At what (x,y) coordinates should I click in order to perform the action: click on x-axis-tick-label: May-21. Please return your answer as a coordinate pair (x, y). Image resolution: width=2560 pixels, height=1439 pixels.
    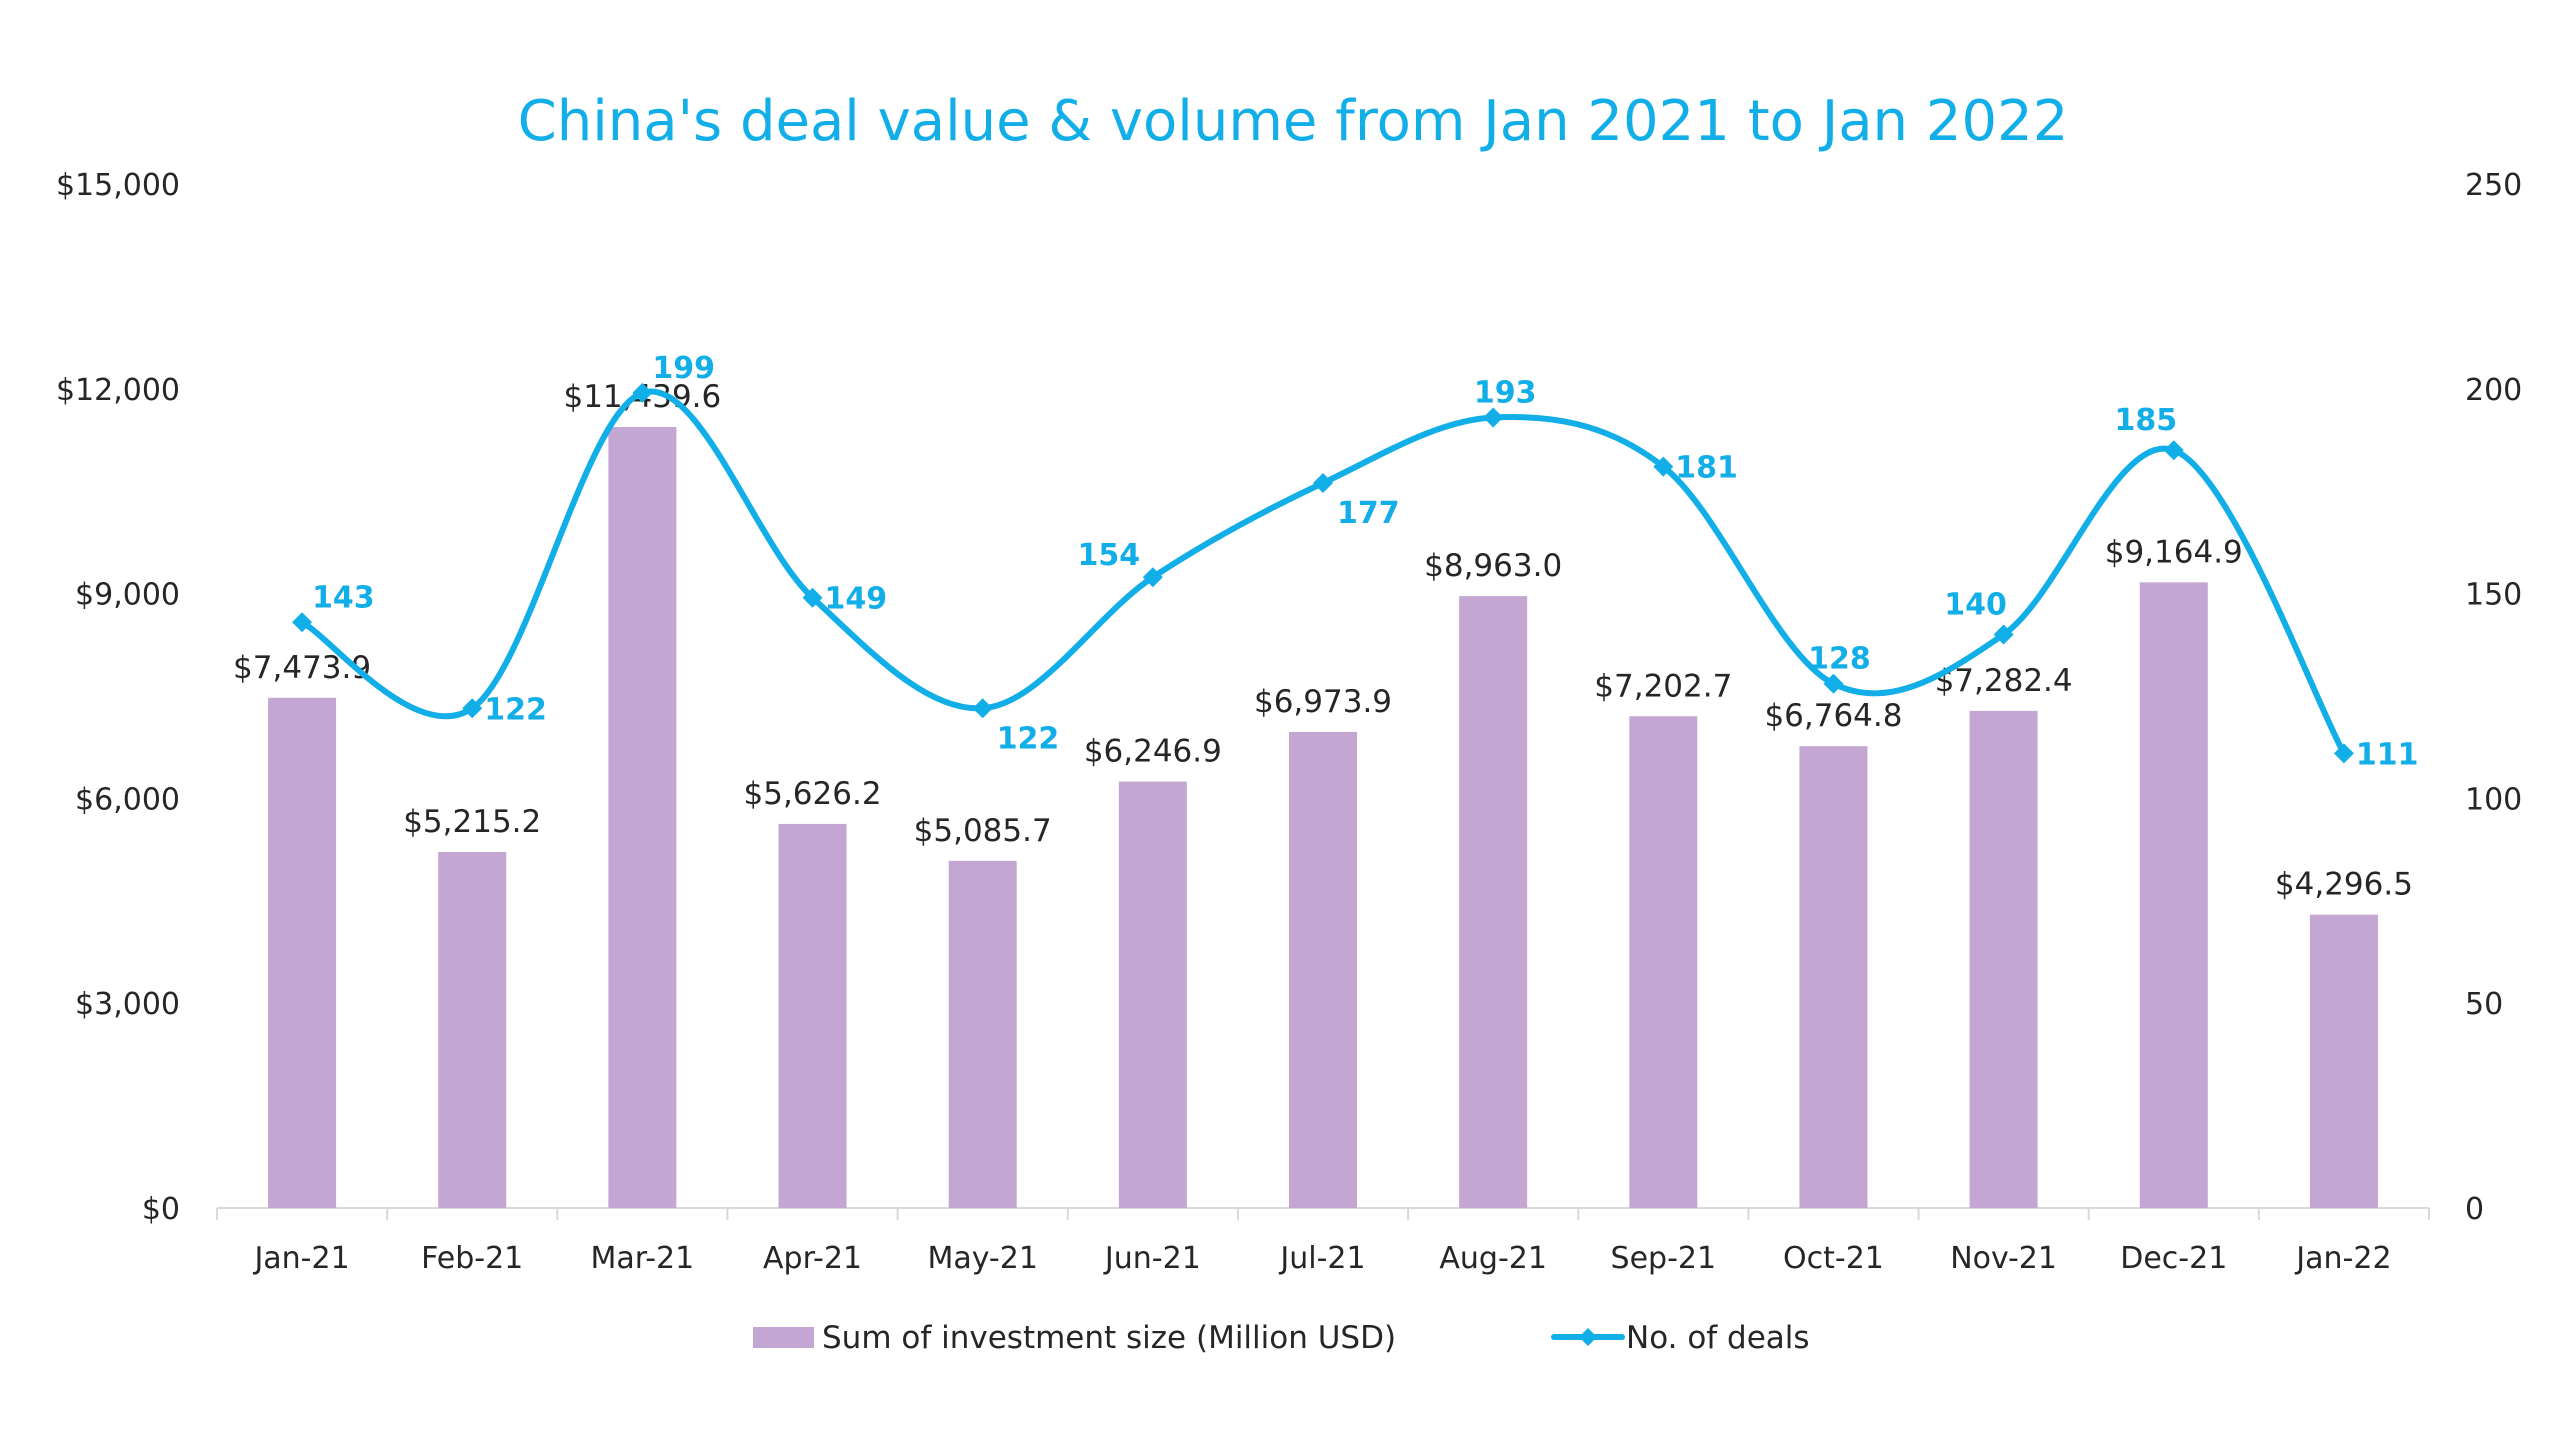
    Looking at the image, I should click on (982, 1258).